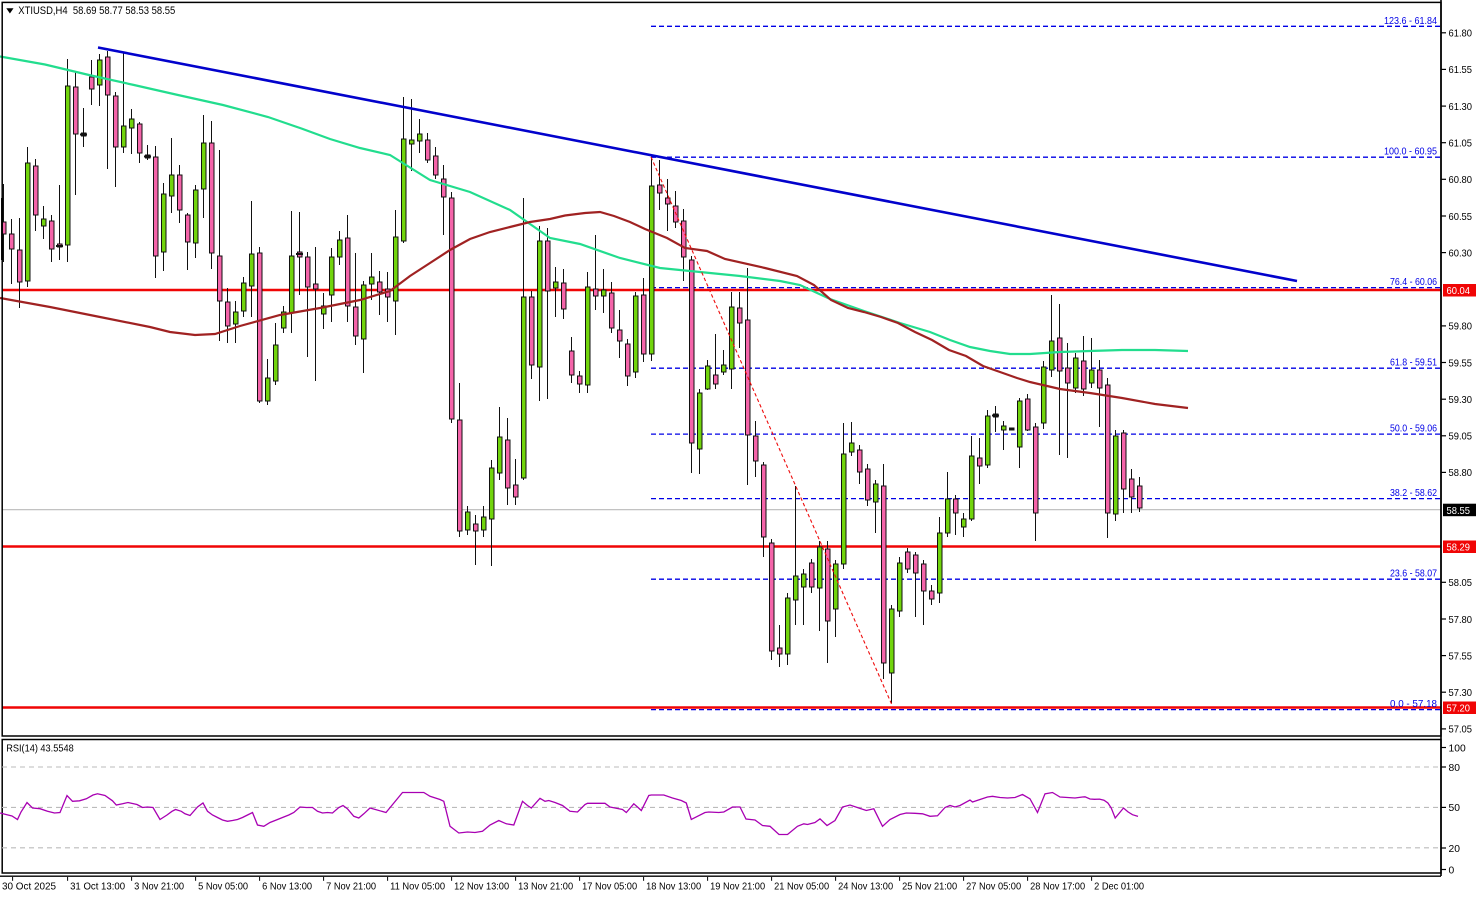 Image resolution: width=1479 pixels, height=901 pixels. Describe the element at coordinates (1410, 152) in the screenshot. I see `svg-text: 100.0 - 60.95` at that location.